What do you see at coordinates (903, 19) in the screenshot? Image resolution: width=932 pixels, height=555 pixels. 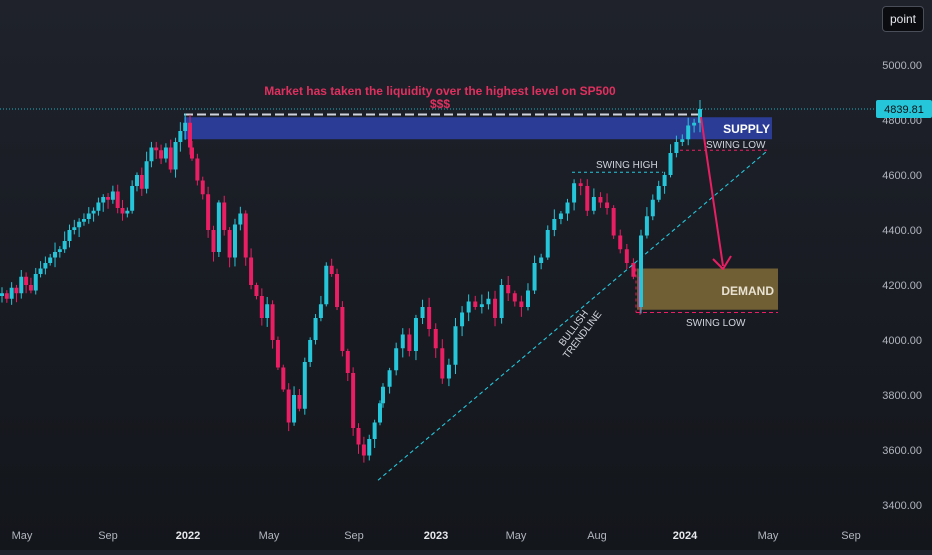 I see `unit-button: point` at bounding box center [903, 19].